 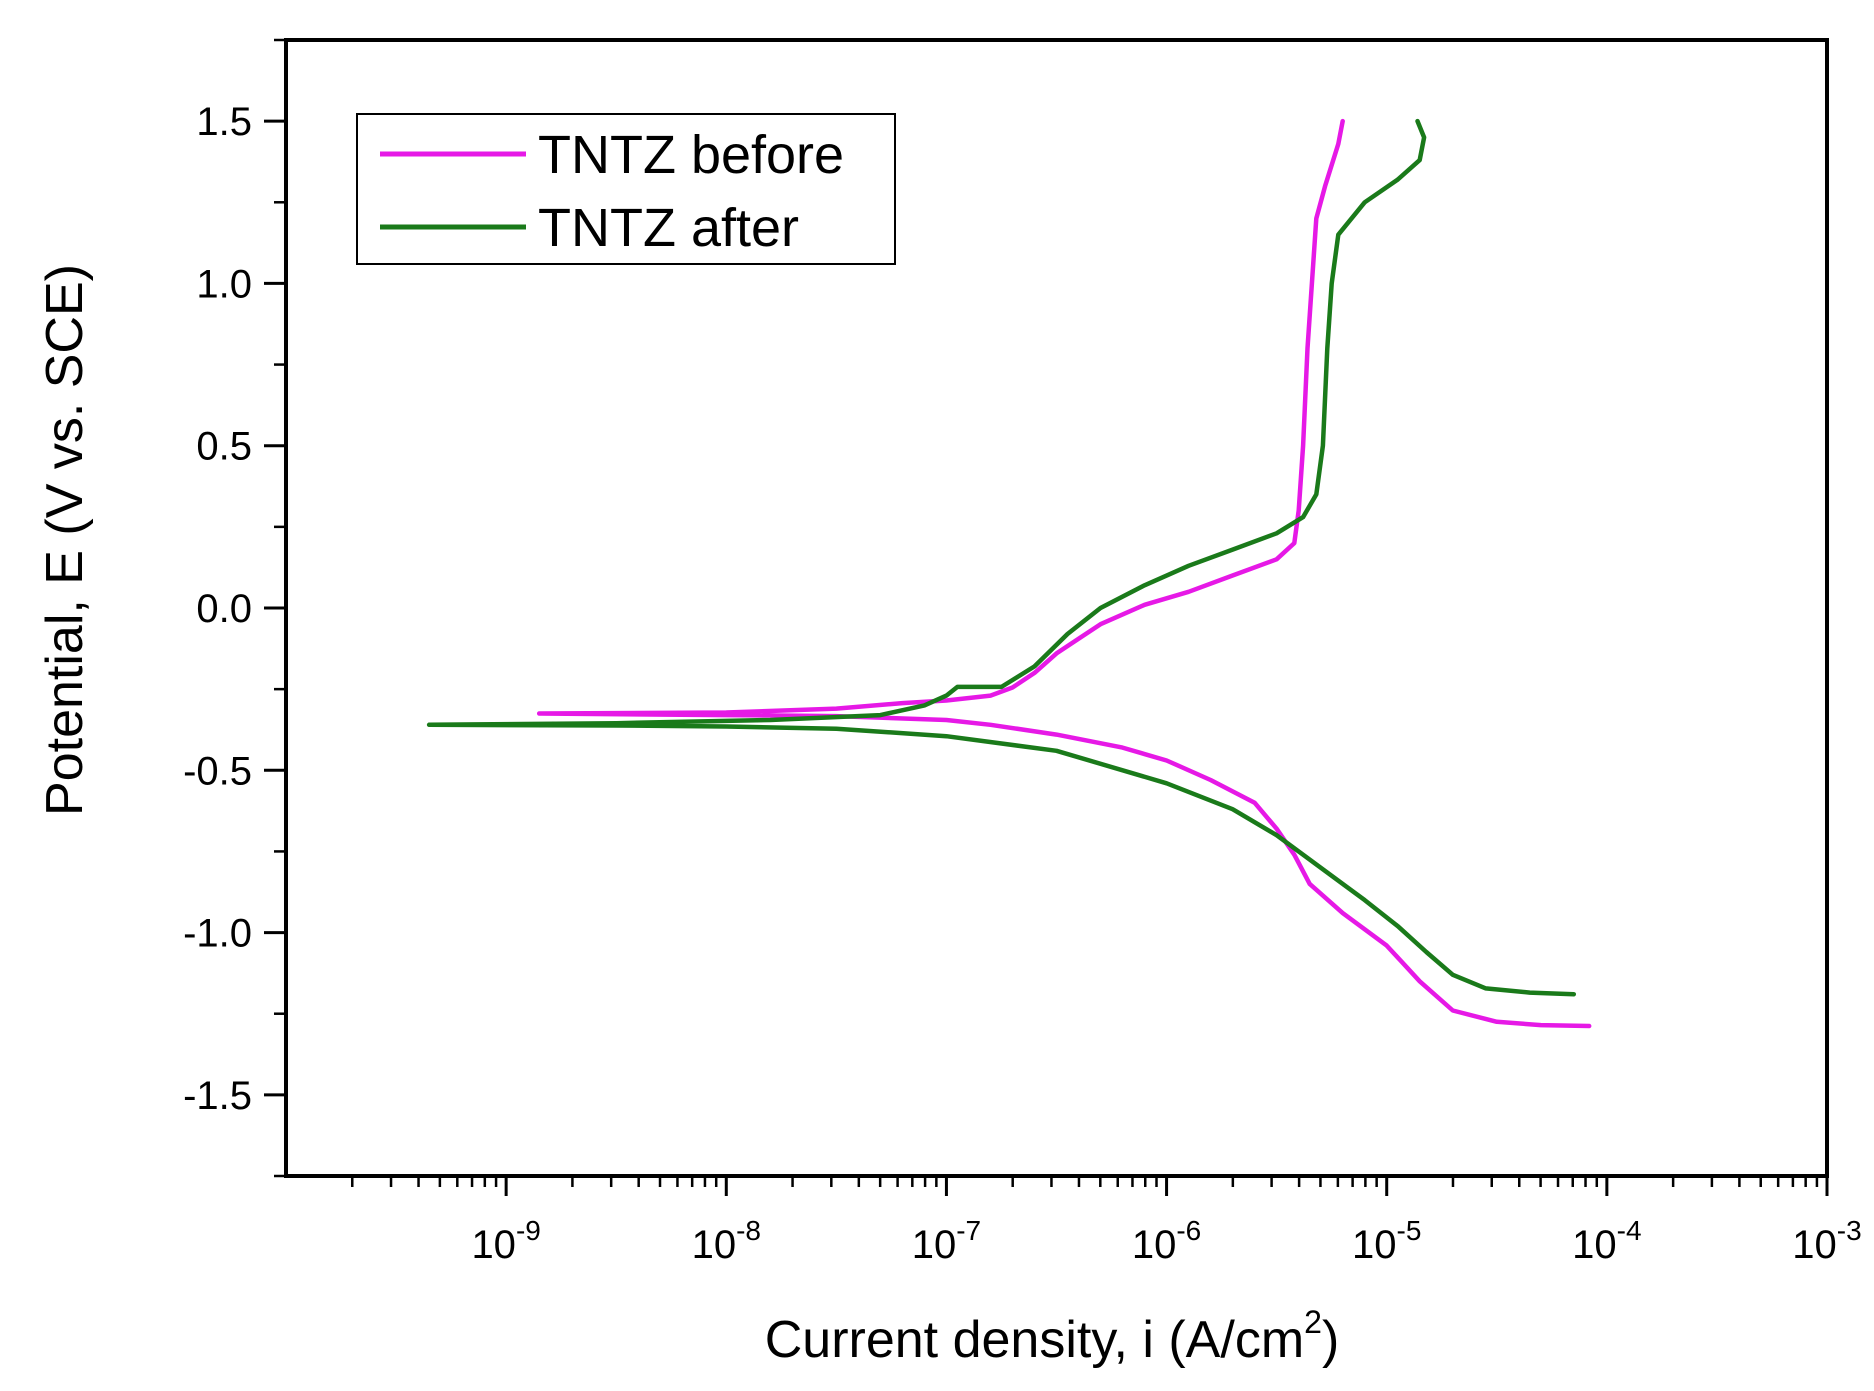 I want to click on x-tick-label: 10⁻⁶, so click(x=1166, y=1241).